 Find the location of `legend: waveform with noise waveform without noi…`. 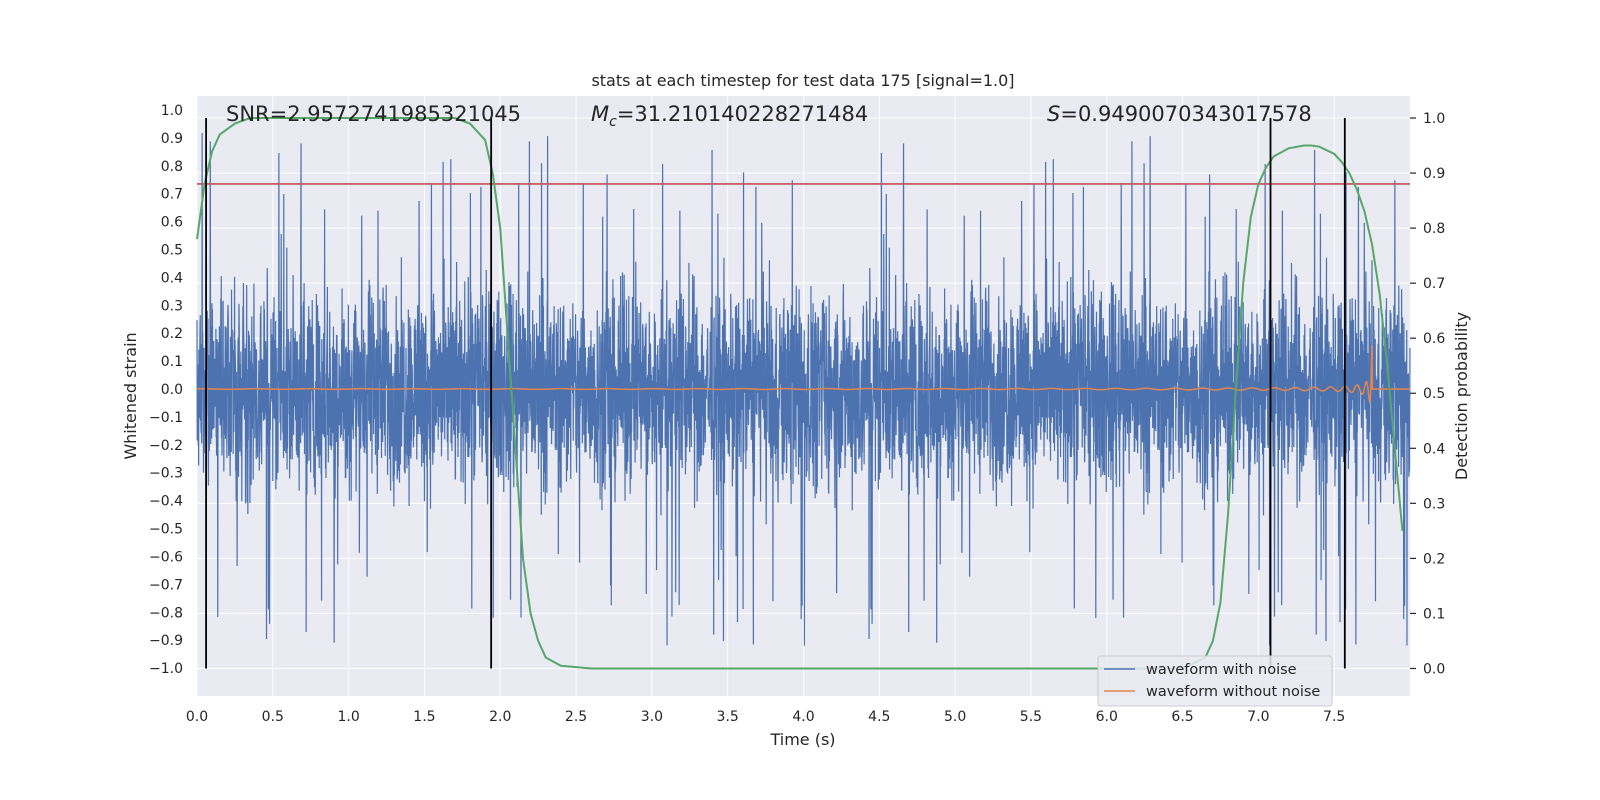

legend: waveform with noise waveform without noi… is located at coordinates (1215, 681).